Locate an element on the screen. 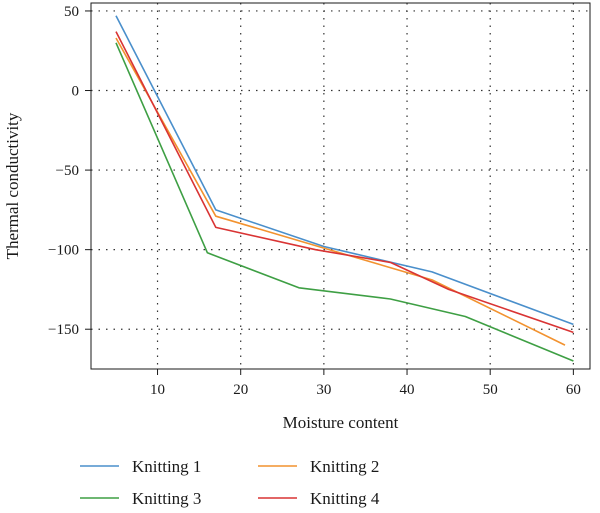 The height and width of the screenshot is (513, 600). y-tick-label: −100 is located at coordinates (63, 251).